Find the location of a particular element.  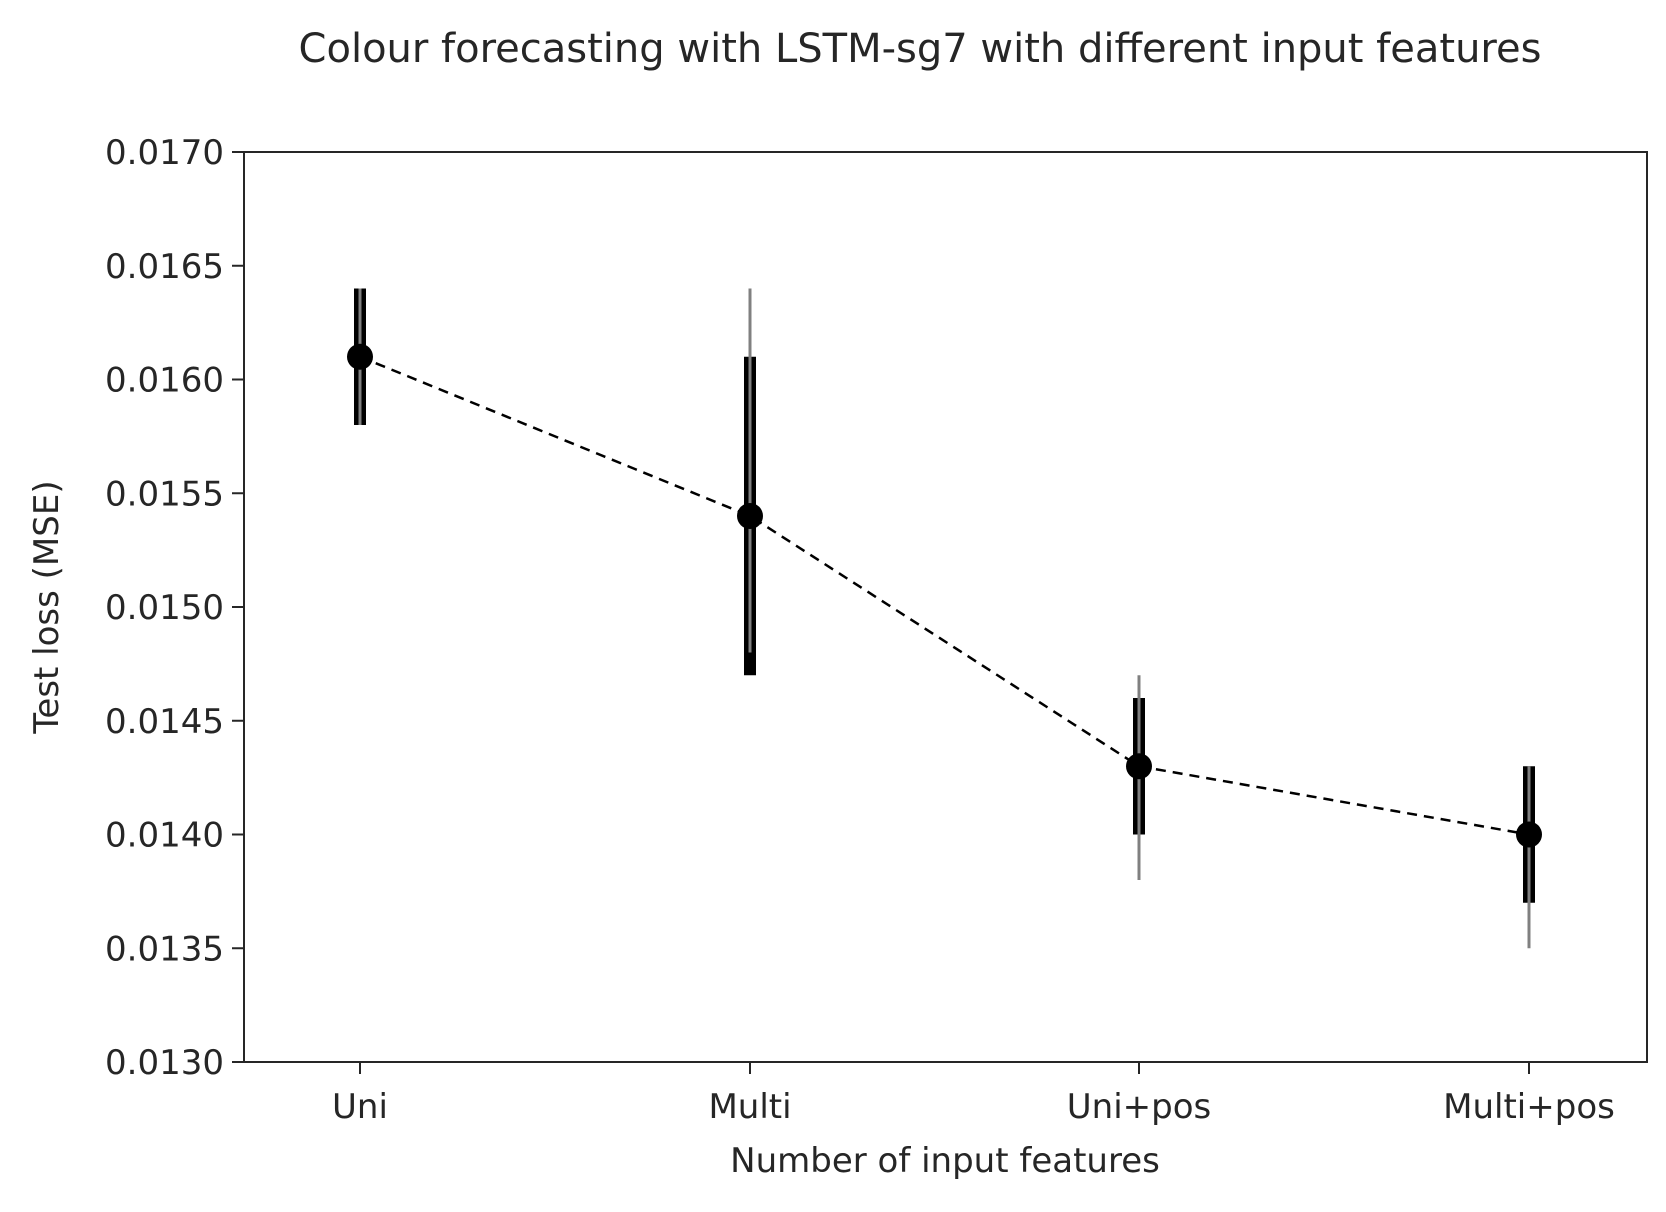

y-tick-label: 0.0160 is located at coordinates (164, 381).